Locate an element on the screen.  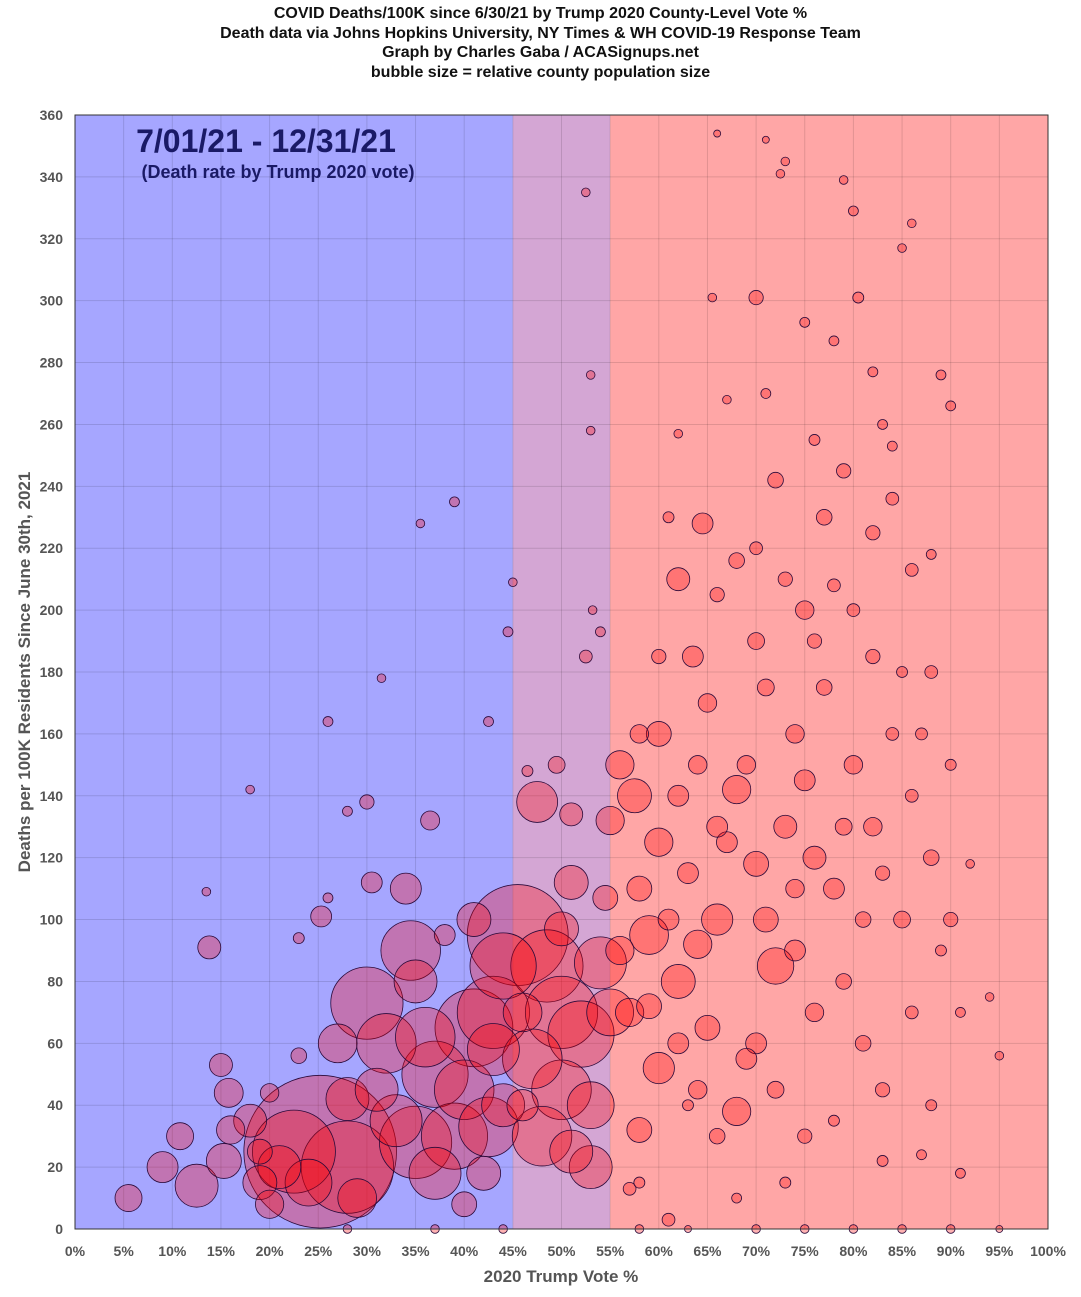
x-tick-label: 75% is located at coordinates (805, 1251).